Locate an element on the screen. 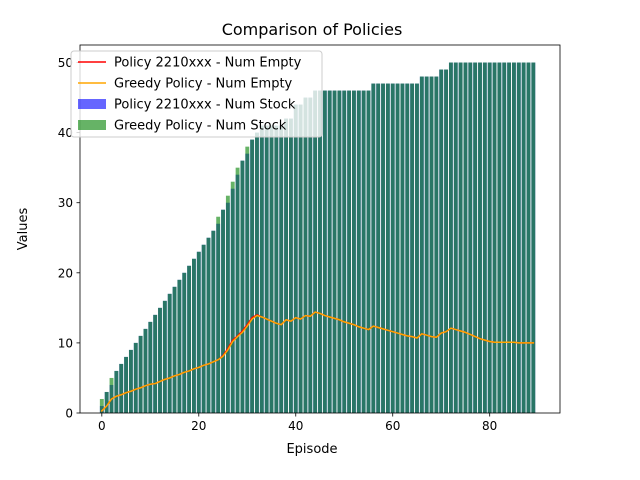 Image resolution: width=640 pixels, height=480 pixels. x-tick-label: 40 is located at coordinates (295, 426).